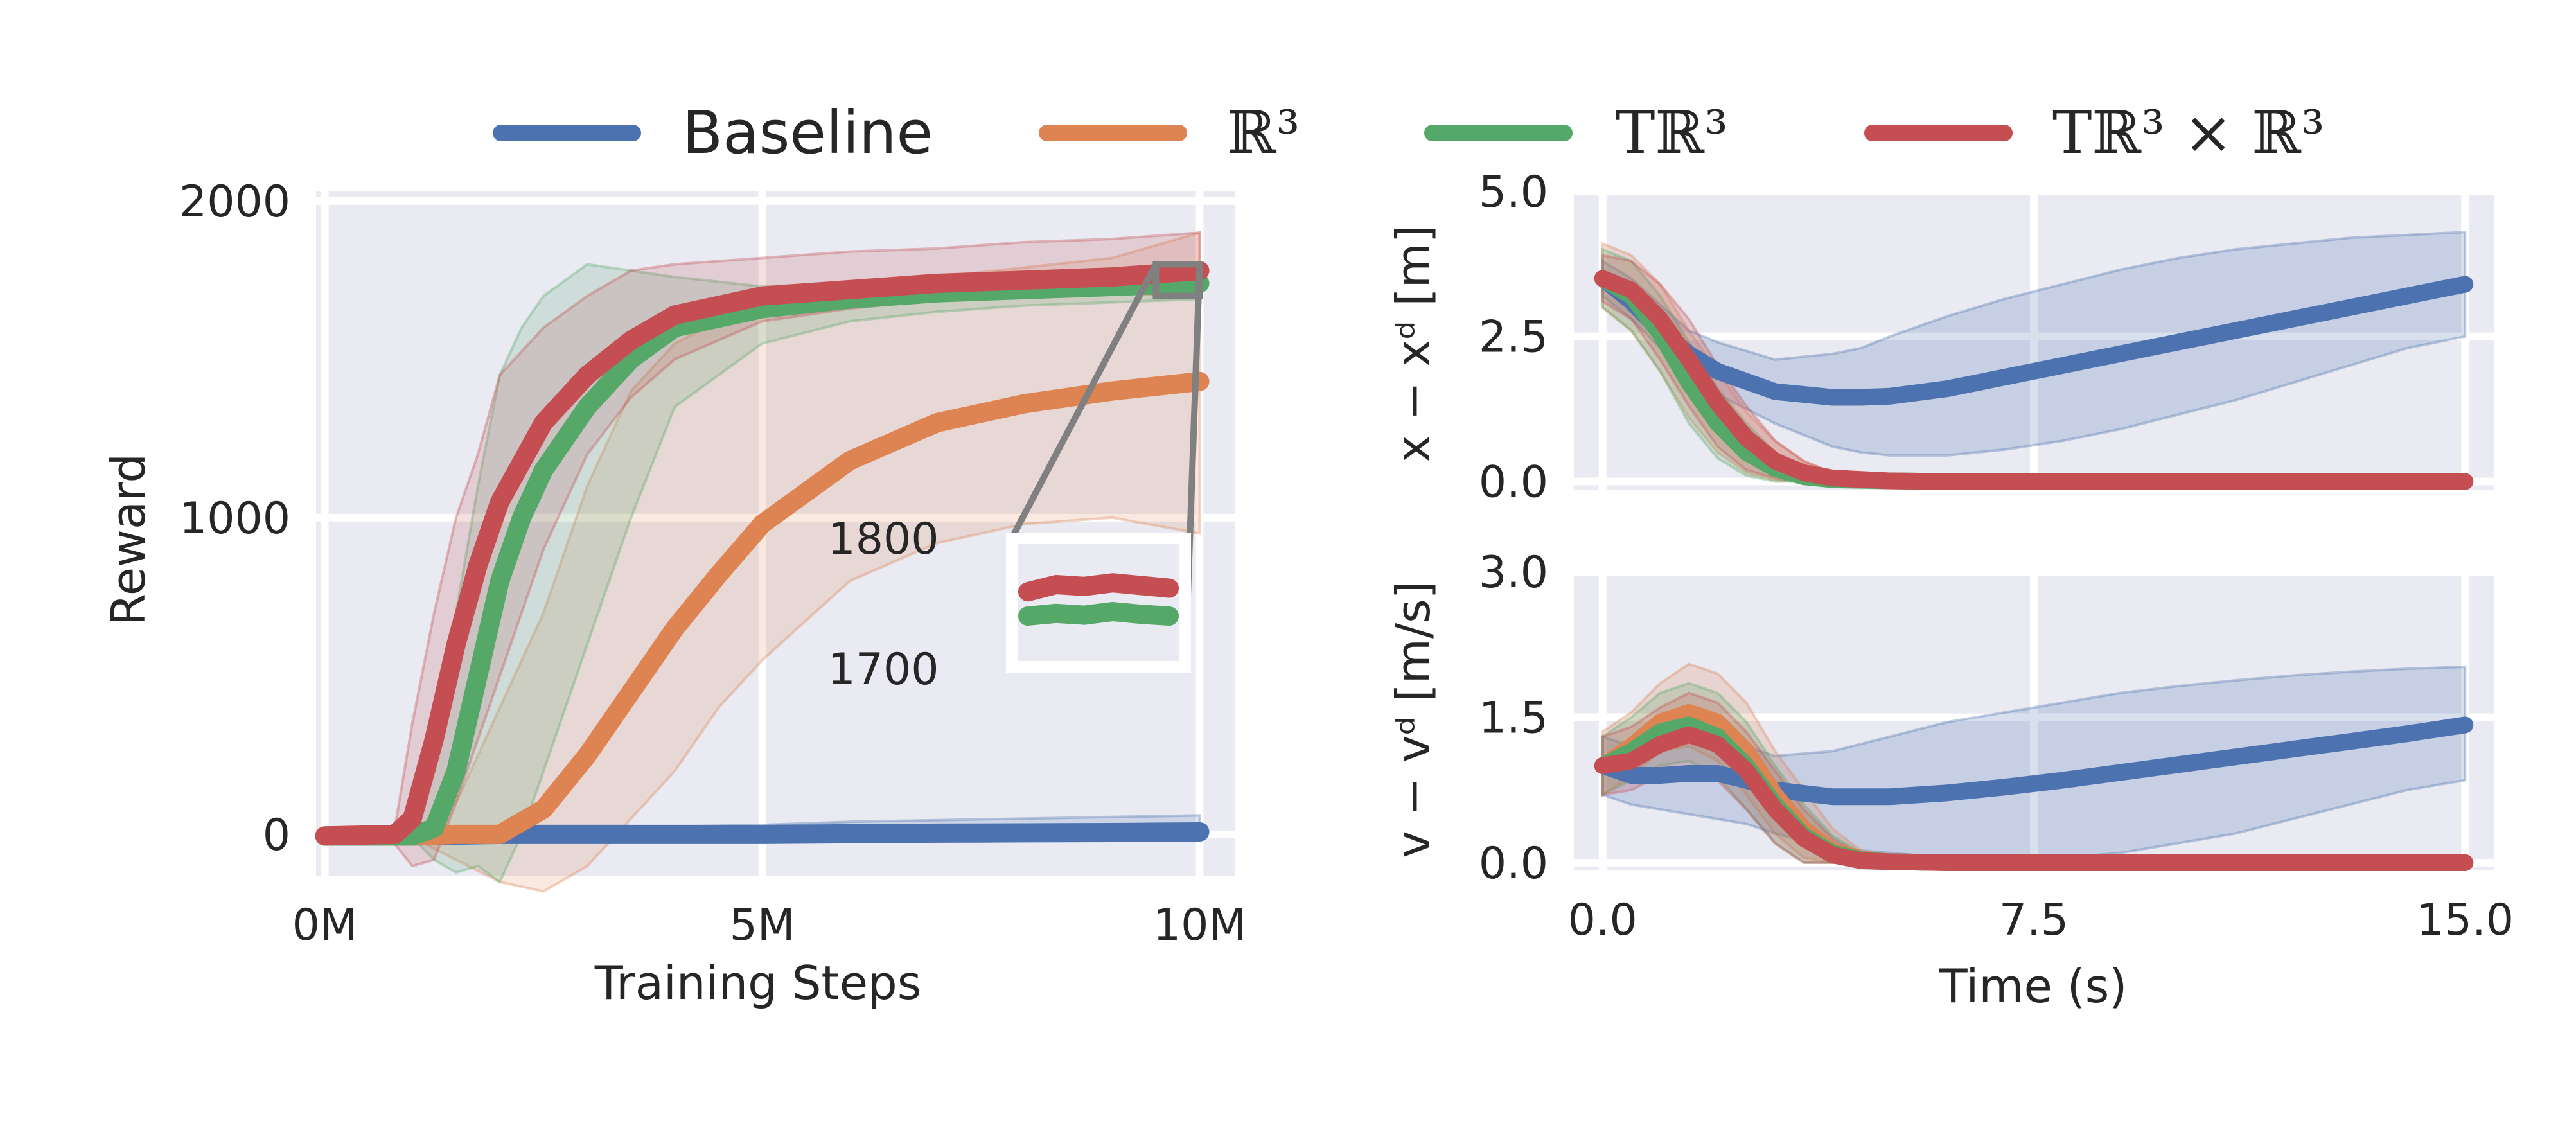 This screenshot has width=2576, height=1121. I want to click on inset-line-tr3, so click(1098, 614).